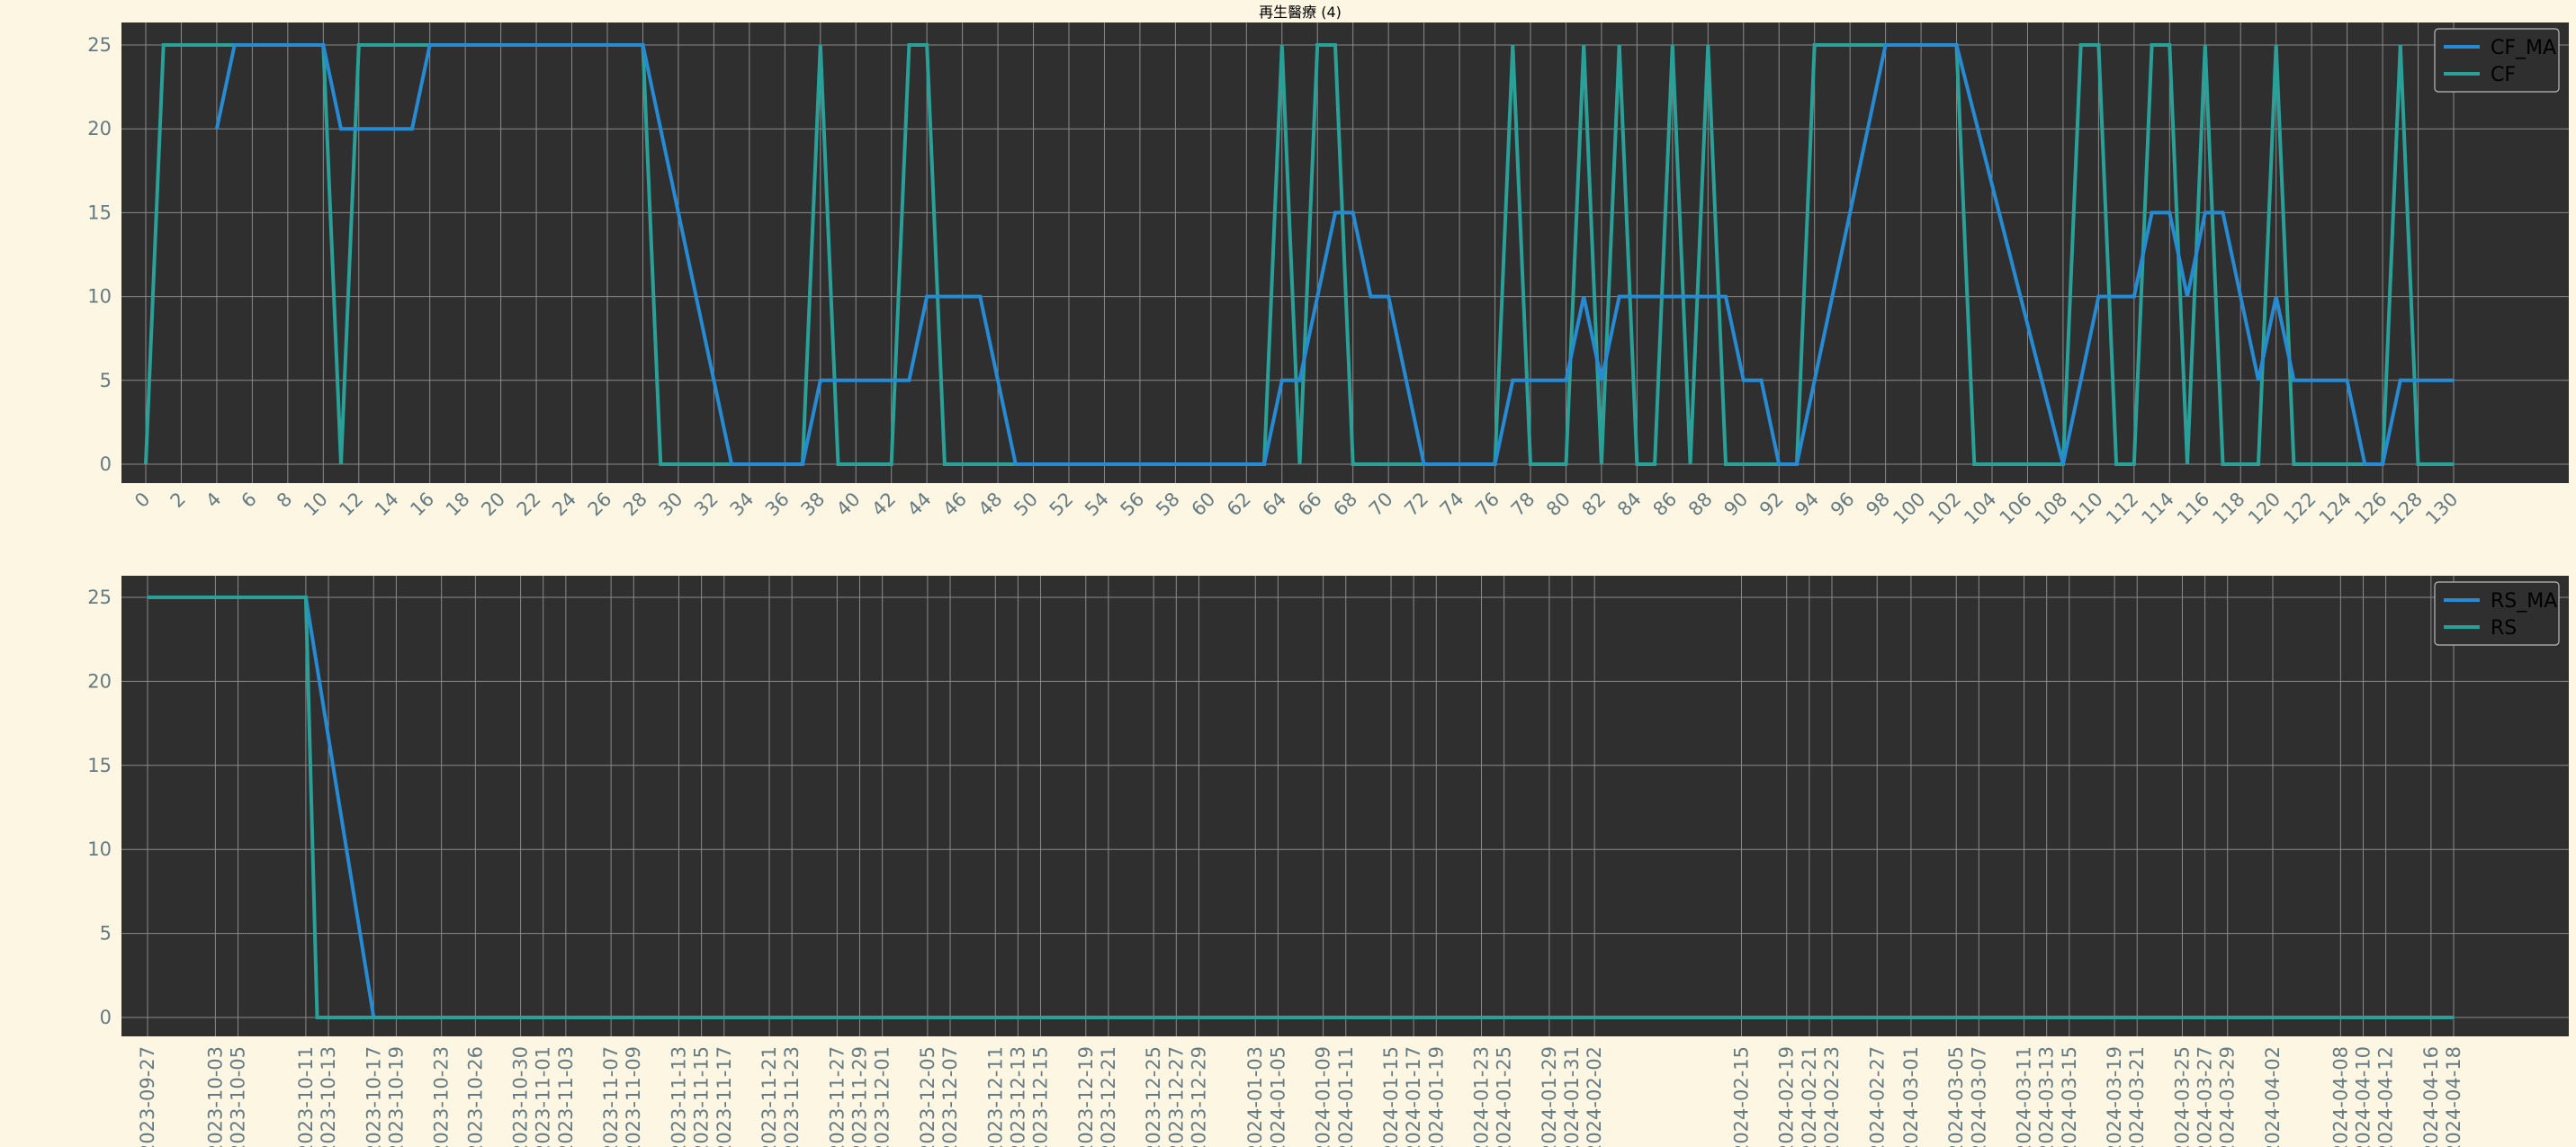 This screenshot has width=2576, height=1147. I want to click on rs-x-tick-label: 2023-10-19, so click(396, 1096).